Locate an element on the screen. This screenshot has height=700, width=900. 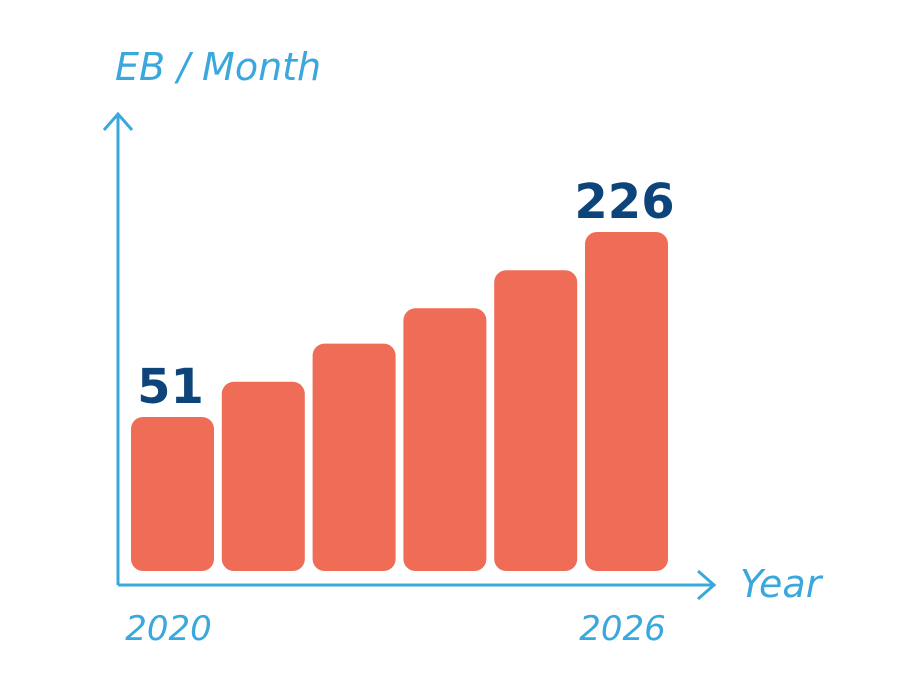
data-label-1: 226 is located at coordinates (624, 202).